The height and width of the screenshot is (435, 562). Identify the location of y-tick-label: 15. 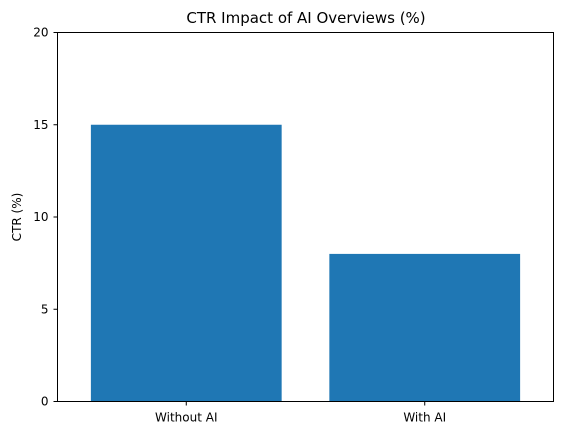
(40, 125).